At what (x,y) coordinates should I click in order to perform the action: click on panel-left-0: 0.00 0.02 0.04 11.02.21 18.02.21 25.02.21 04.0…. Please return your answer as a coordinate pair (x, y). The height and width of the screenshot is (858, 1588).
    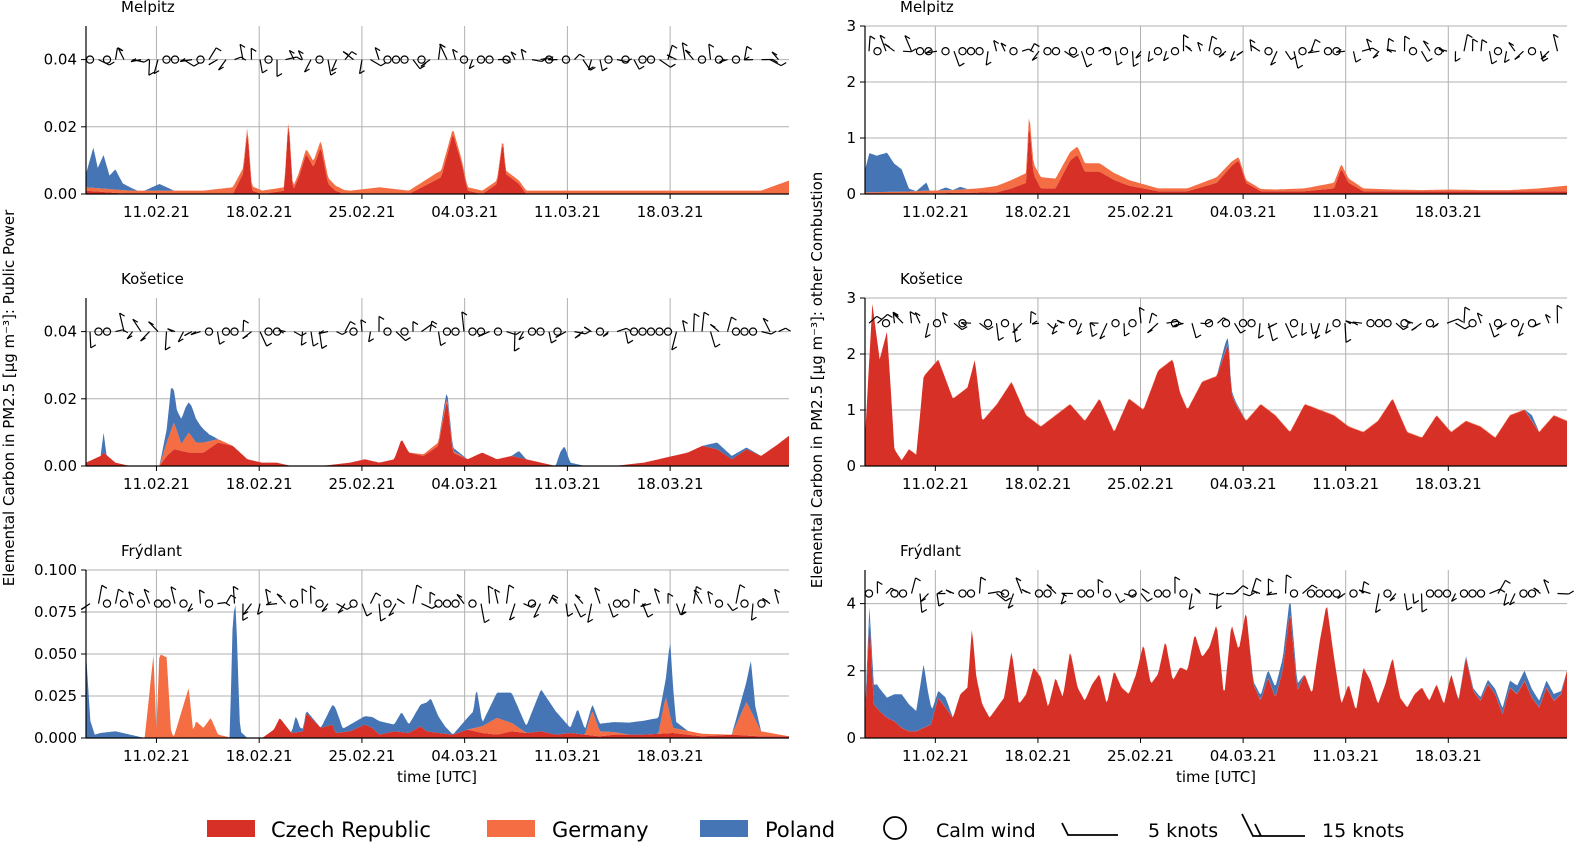
    Looking at the image, I should click on (416, 110).